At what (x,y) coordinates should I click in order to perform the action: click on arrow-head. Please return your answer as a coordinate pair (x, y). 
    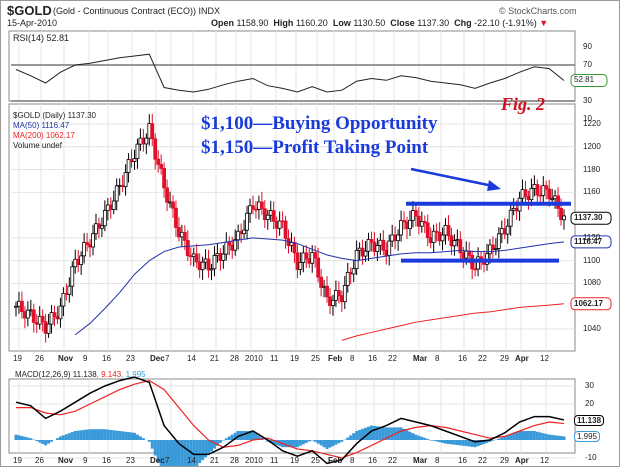
    Looking at the image, I should click on (494, 185).